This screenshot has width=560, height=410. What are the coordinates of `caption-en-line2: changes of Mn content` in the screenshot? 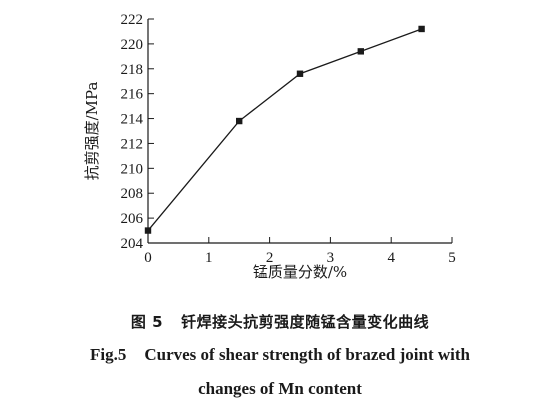 It's located at (280, 388).